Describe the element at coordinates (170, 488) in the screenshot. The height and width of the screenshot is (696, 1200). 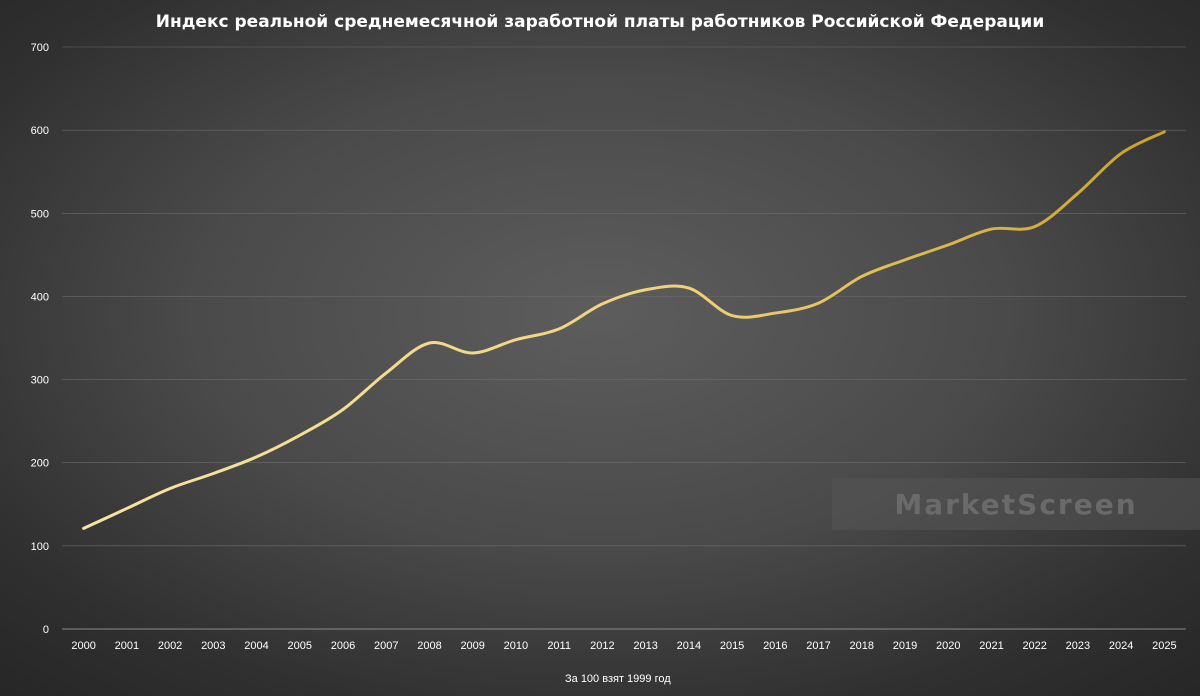
I see `data-point-2002` at that location.